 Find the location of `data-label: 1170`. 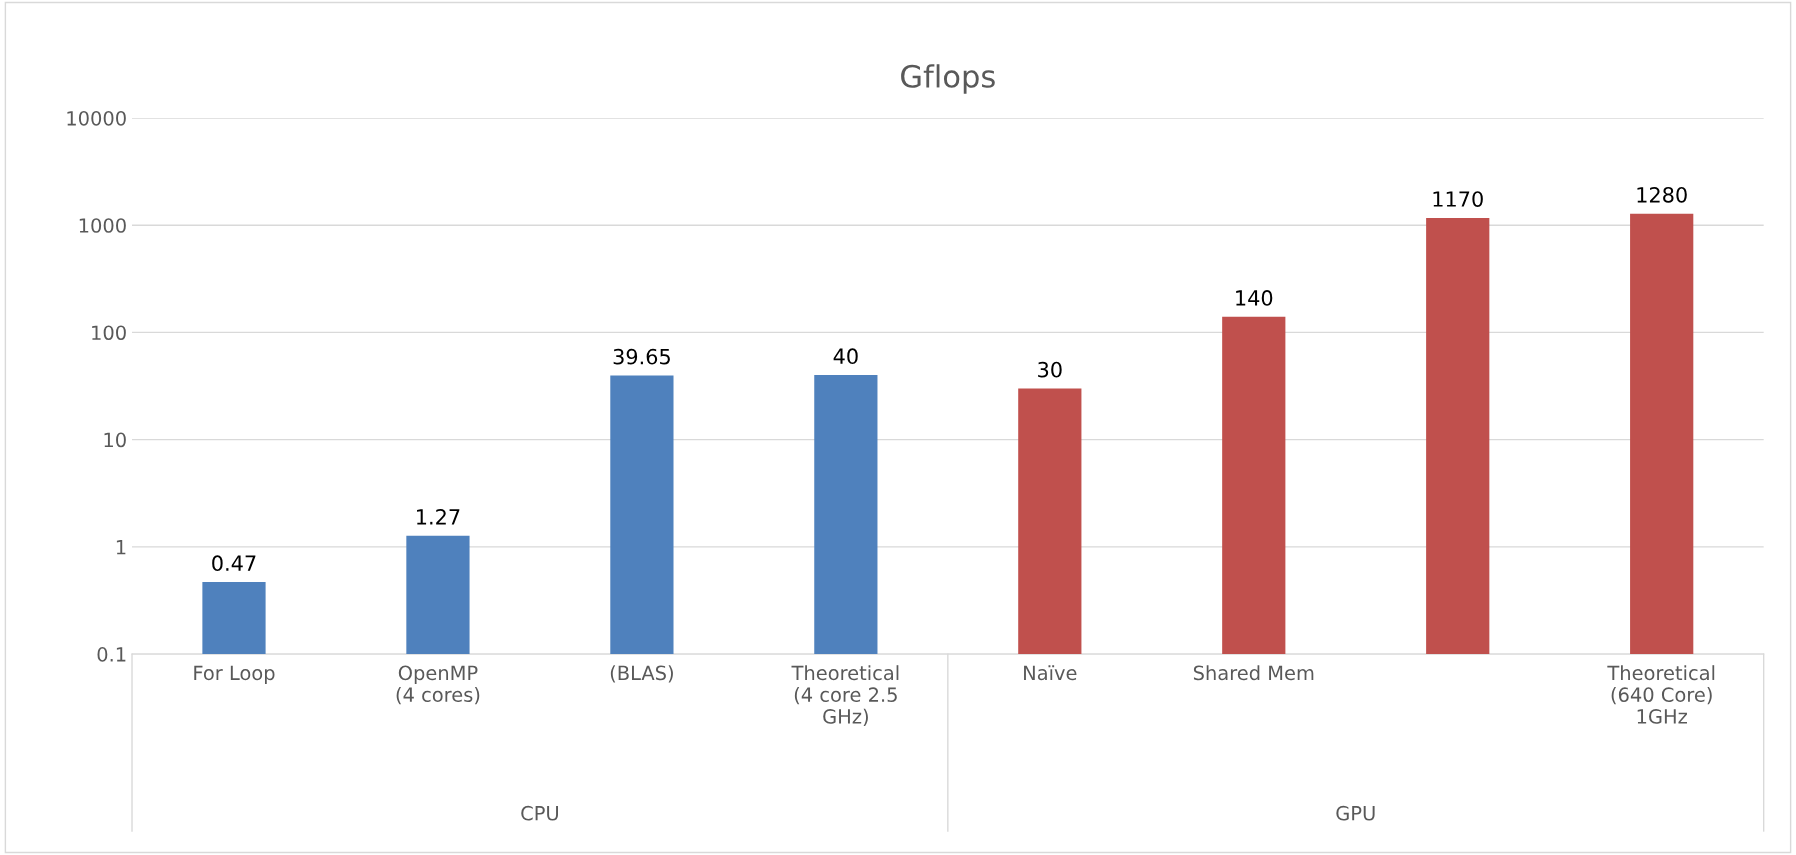

data-label: 1170 is located at coordinates (1458, 199).